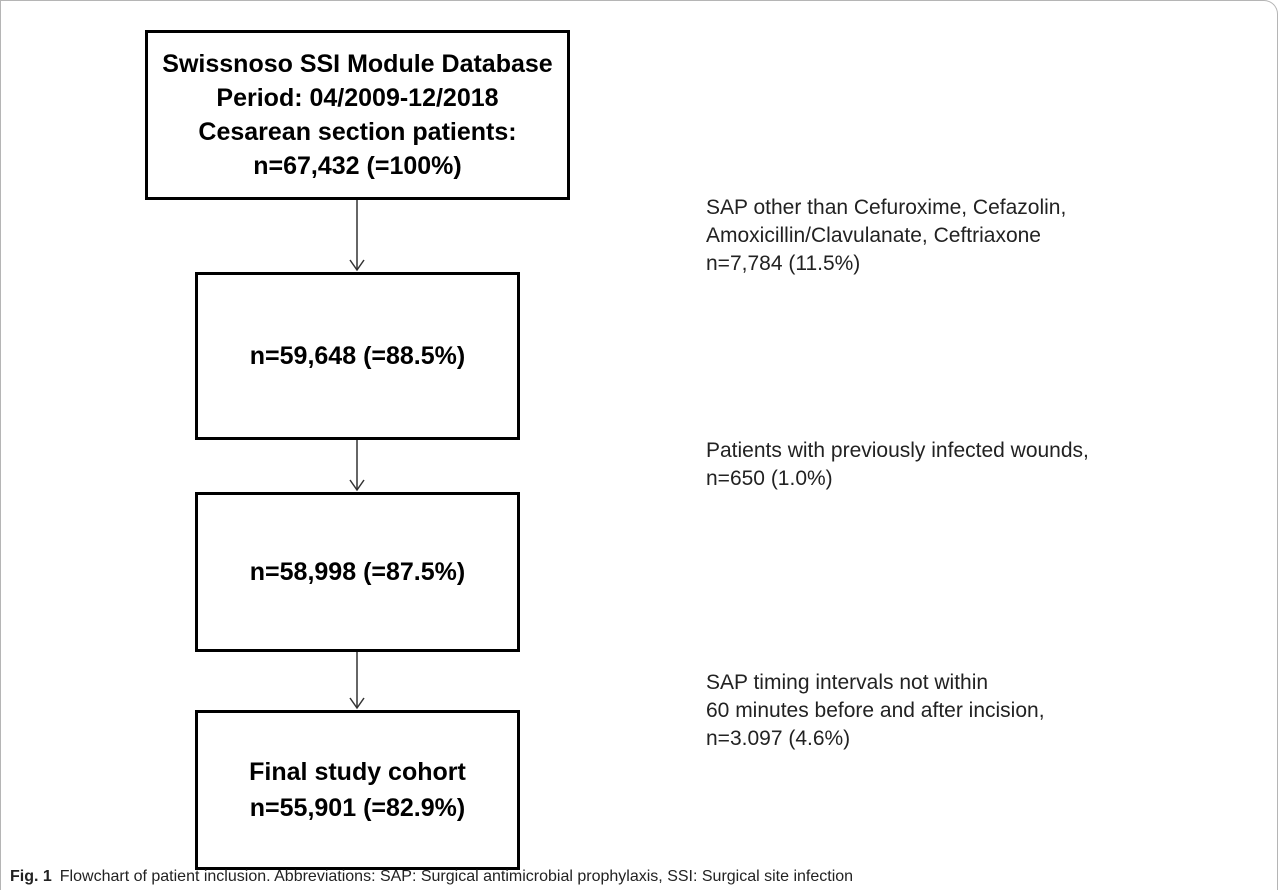  Describe the element at coordinates (783, 263) in the screenshot. I see `exclusion-1-line-3: n=7,784 (11.5%)` at that location.